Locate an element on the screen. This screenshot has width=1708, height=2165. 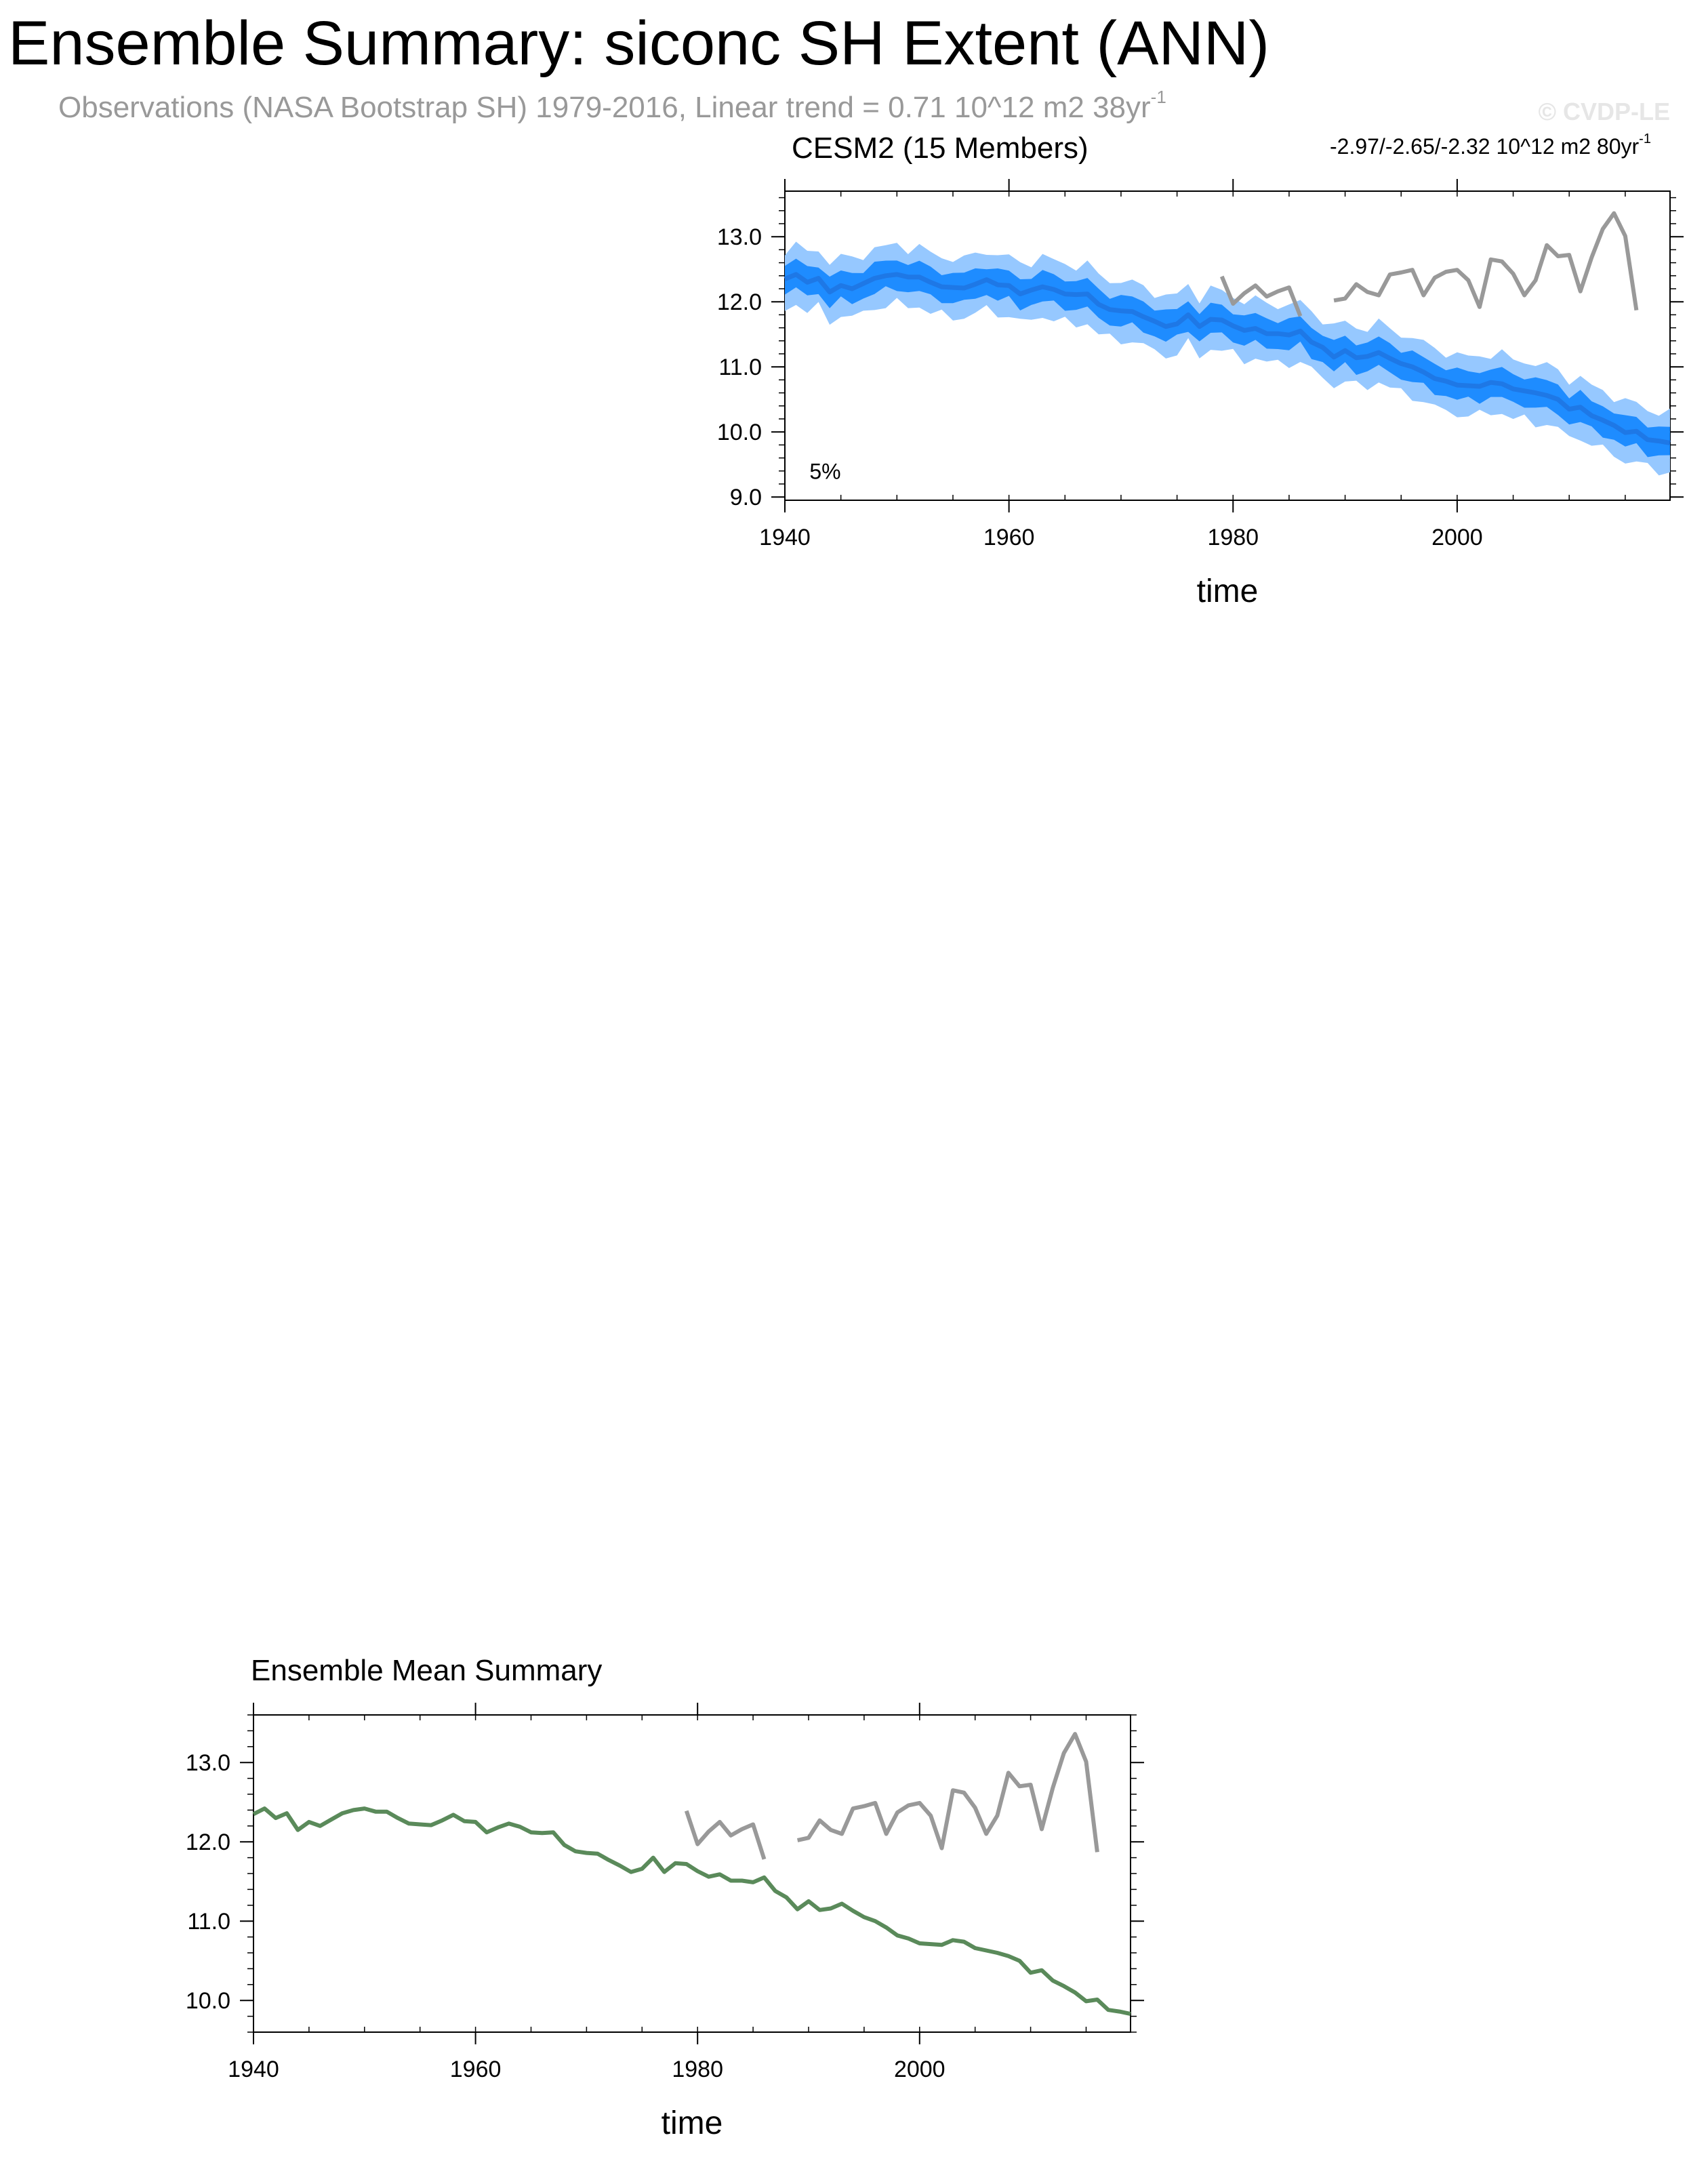
panel1-x-tick-label: 2000 is located at coordinates (1457, 537).